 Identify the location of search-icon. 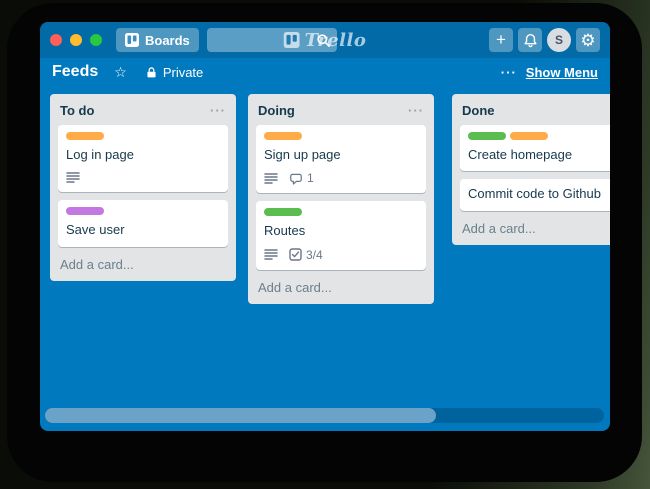
(323, 40).